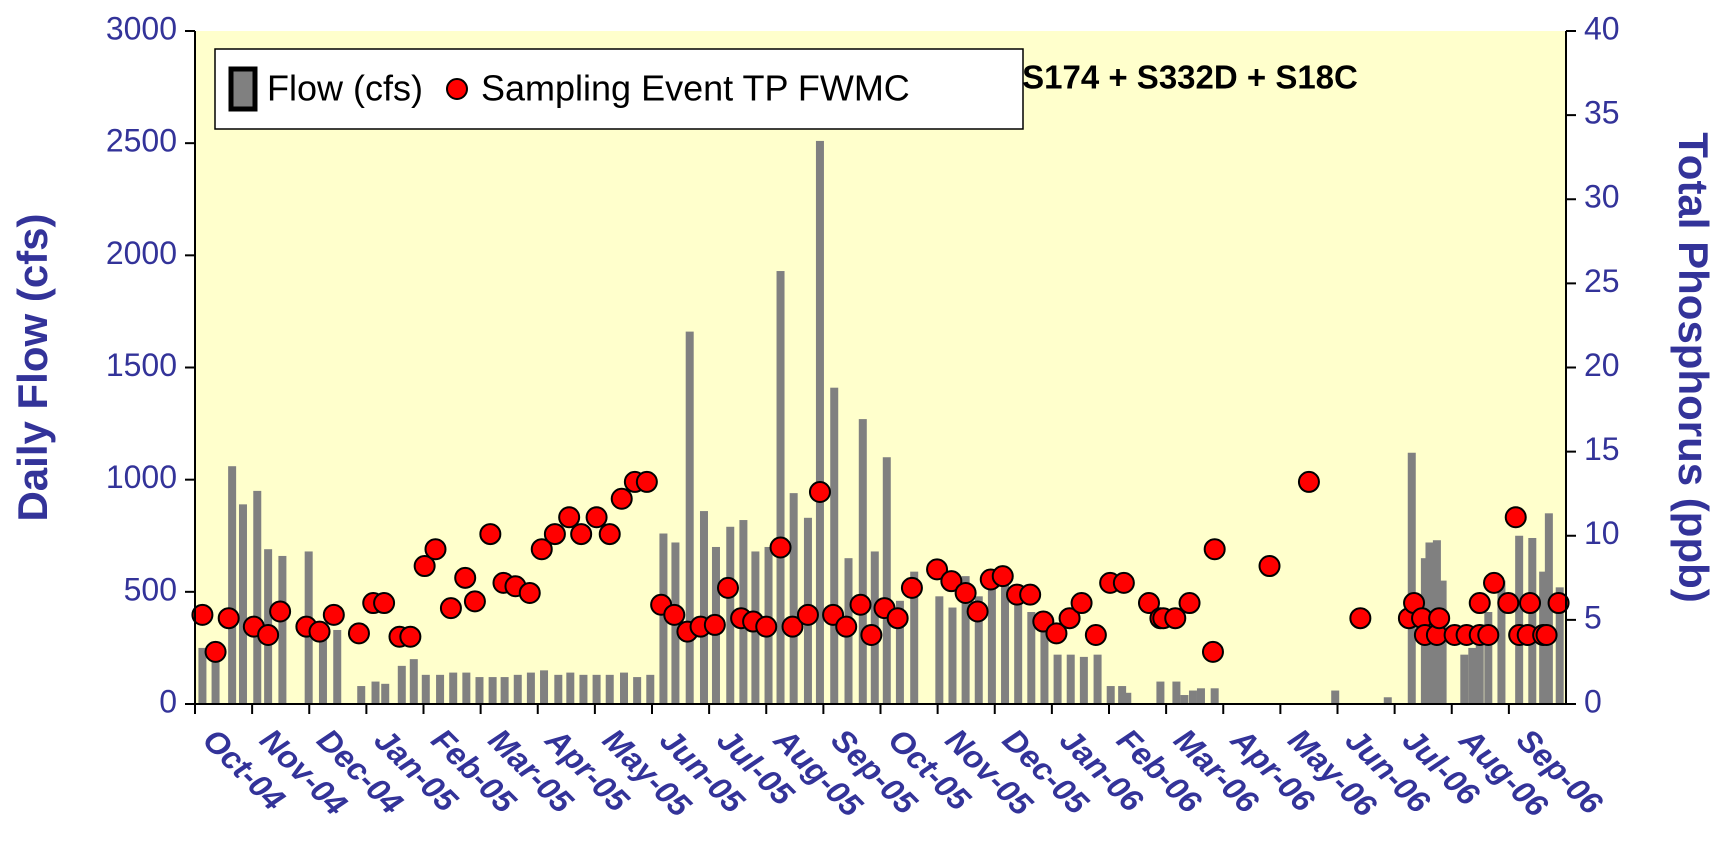  I want to click on legend-box, so click(619, 89).